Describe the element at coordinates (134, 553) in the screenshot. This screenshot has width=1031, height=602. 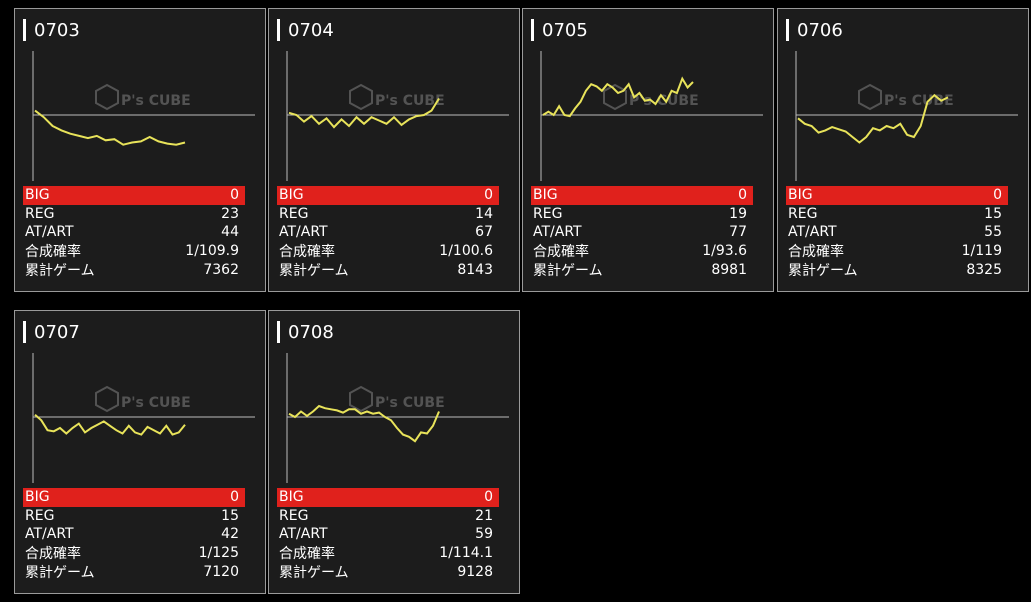
I see `stat-row-prob: 合成確率 1/125` at that location.